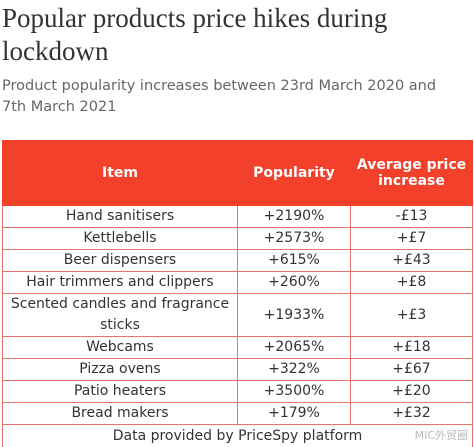 The height and width of the screenshot is (447, 474). What do you see at coordinates (120, 260) in the screenshot?
I see `table-cell: Beer dispensers` at bounding box center [120, 260].